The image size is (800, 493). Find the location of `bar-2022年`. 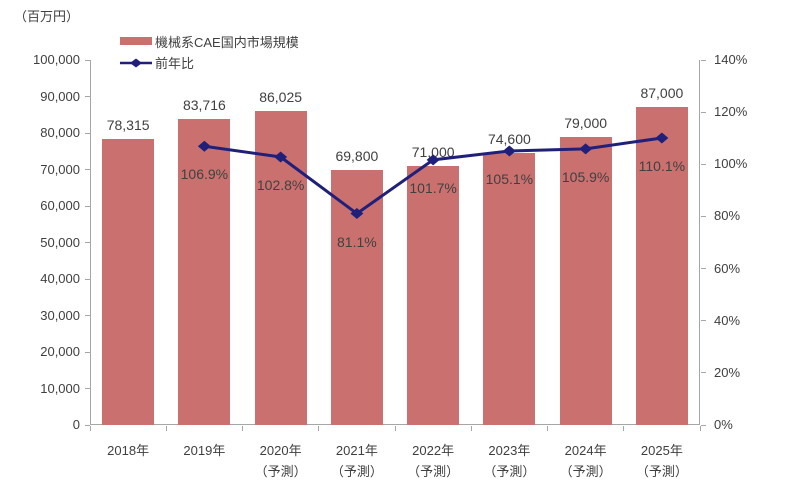

bar-2022年 is located at coordinates (433, 295).